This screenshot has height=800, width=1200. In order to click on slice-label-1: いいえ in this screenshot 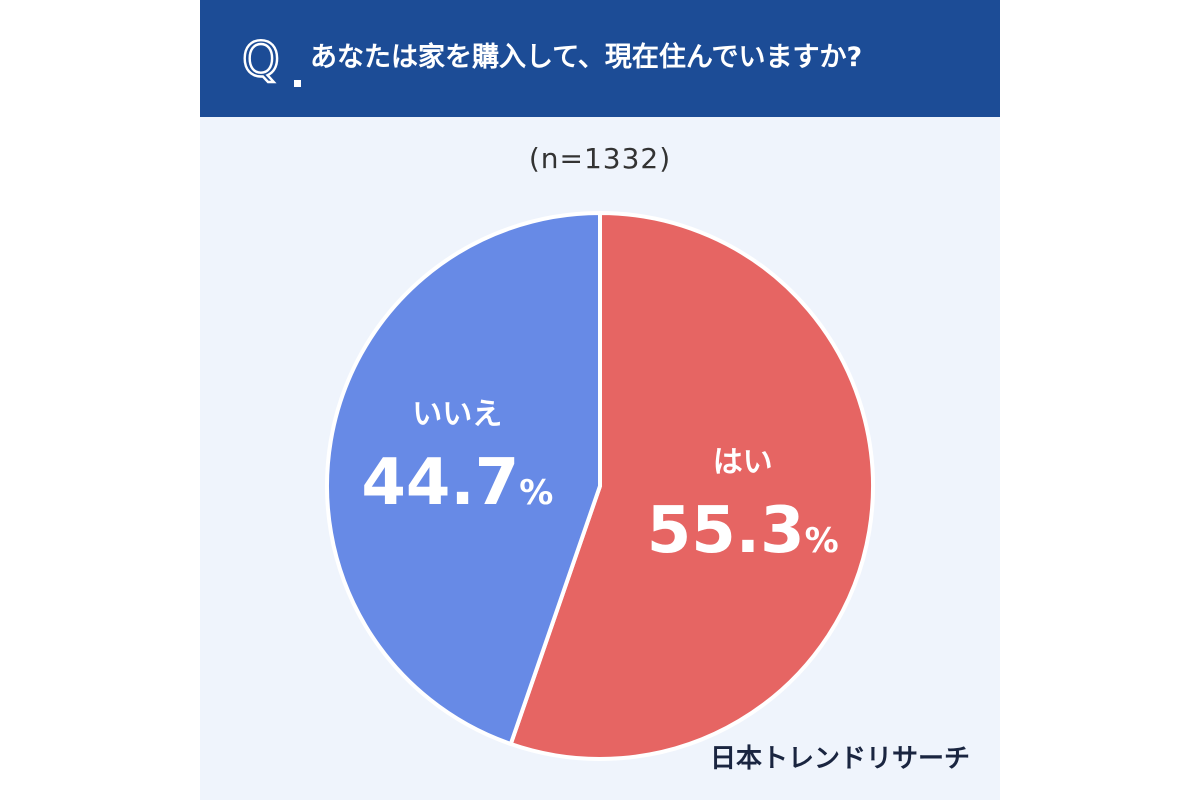, I will do `click(457, 414)`.